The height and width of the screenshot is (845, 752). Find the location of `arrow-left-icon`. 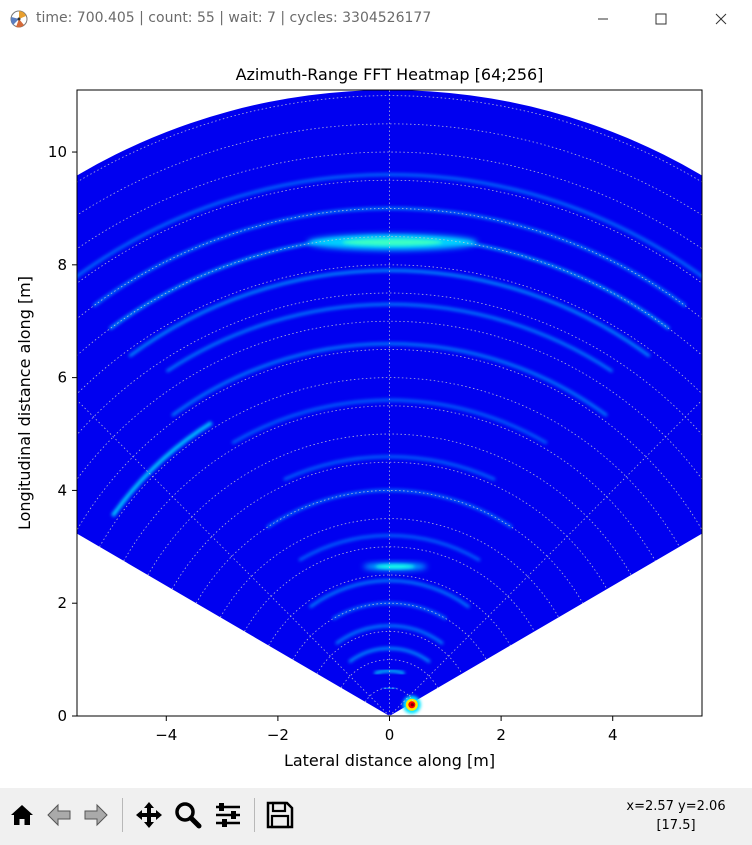

arrow-left-icon is located at coordinates (59, 815).